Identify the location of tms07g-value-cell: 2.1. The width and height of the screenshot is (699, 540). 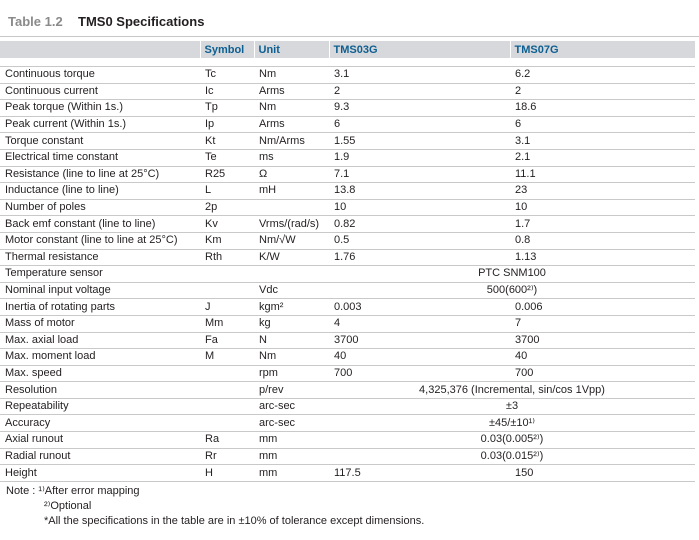
(602, 158).